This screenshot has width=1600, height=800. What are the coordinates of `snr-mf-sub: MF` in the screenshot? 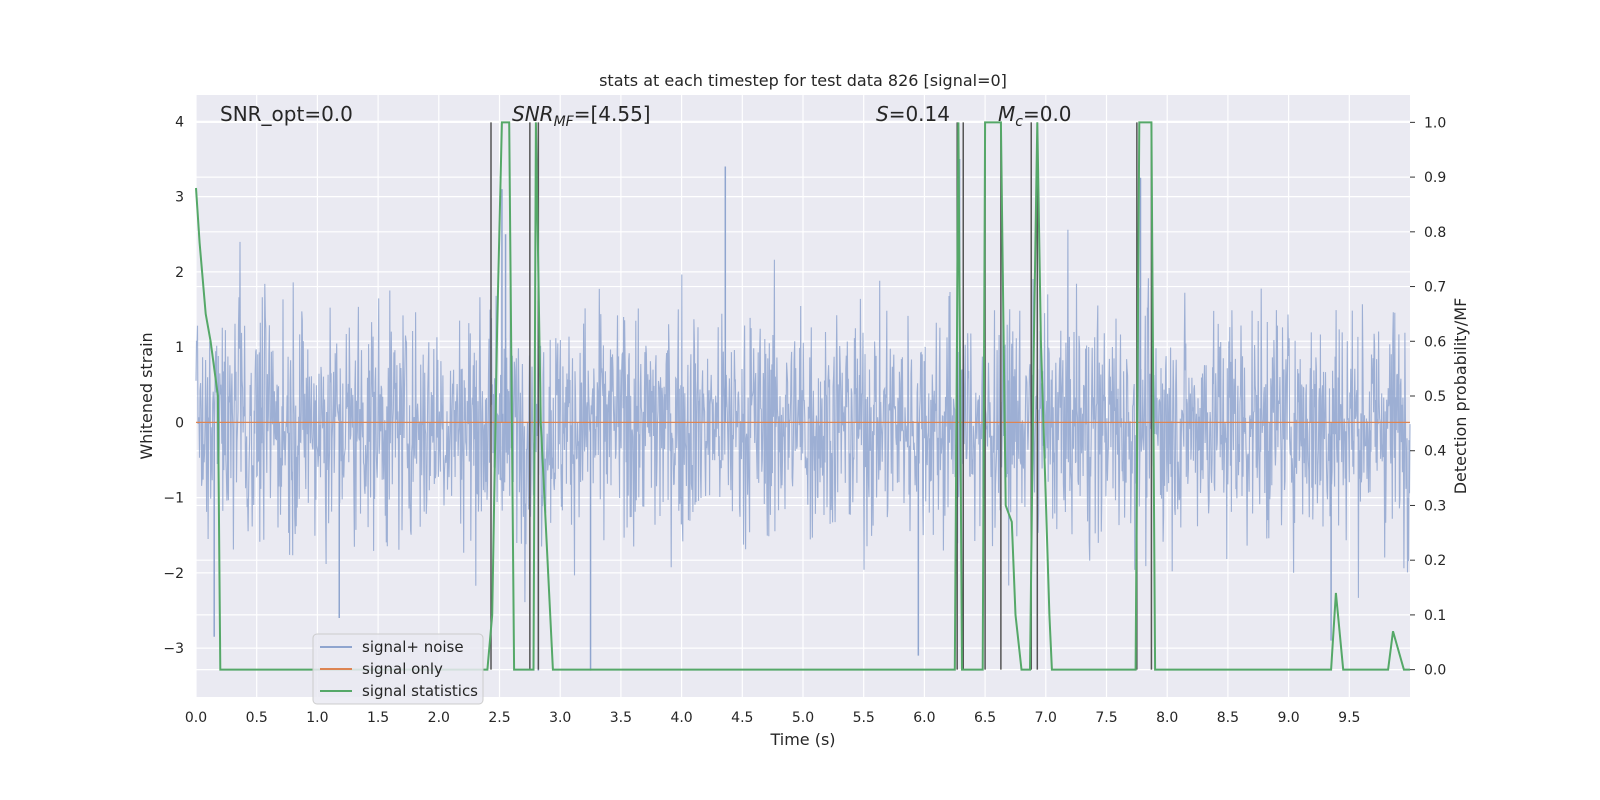 It's located at (564, 122).